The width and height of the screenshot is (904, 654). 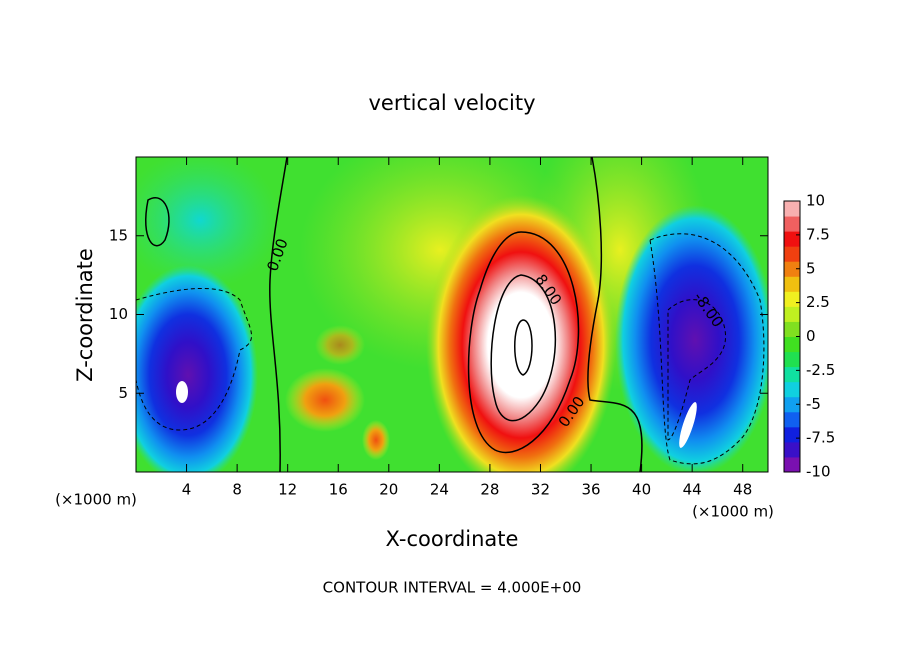 I want to click on x-tick-label: 40, so click(x=641, y=490).